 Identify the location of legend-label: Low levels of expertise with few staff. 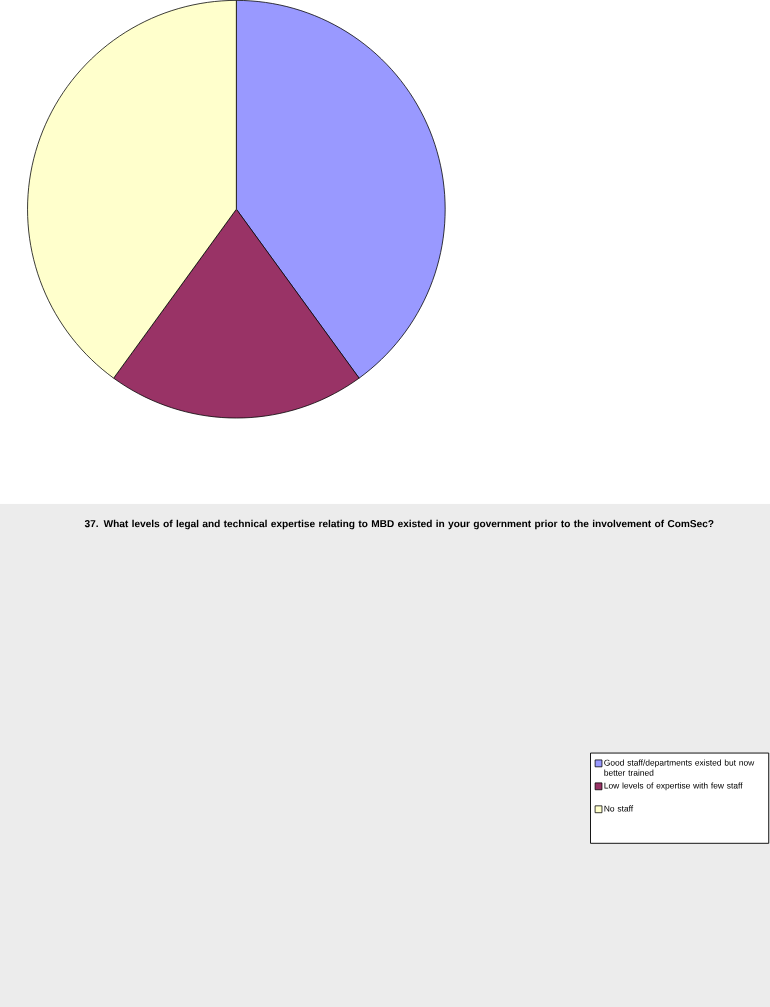
(673, 786).